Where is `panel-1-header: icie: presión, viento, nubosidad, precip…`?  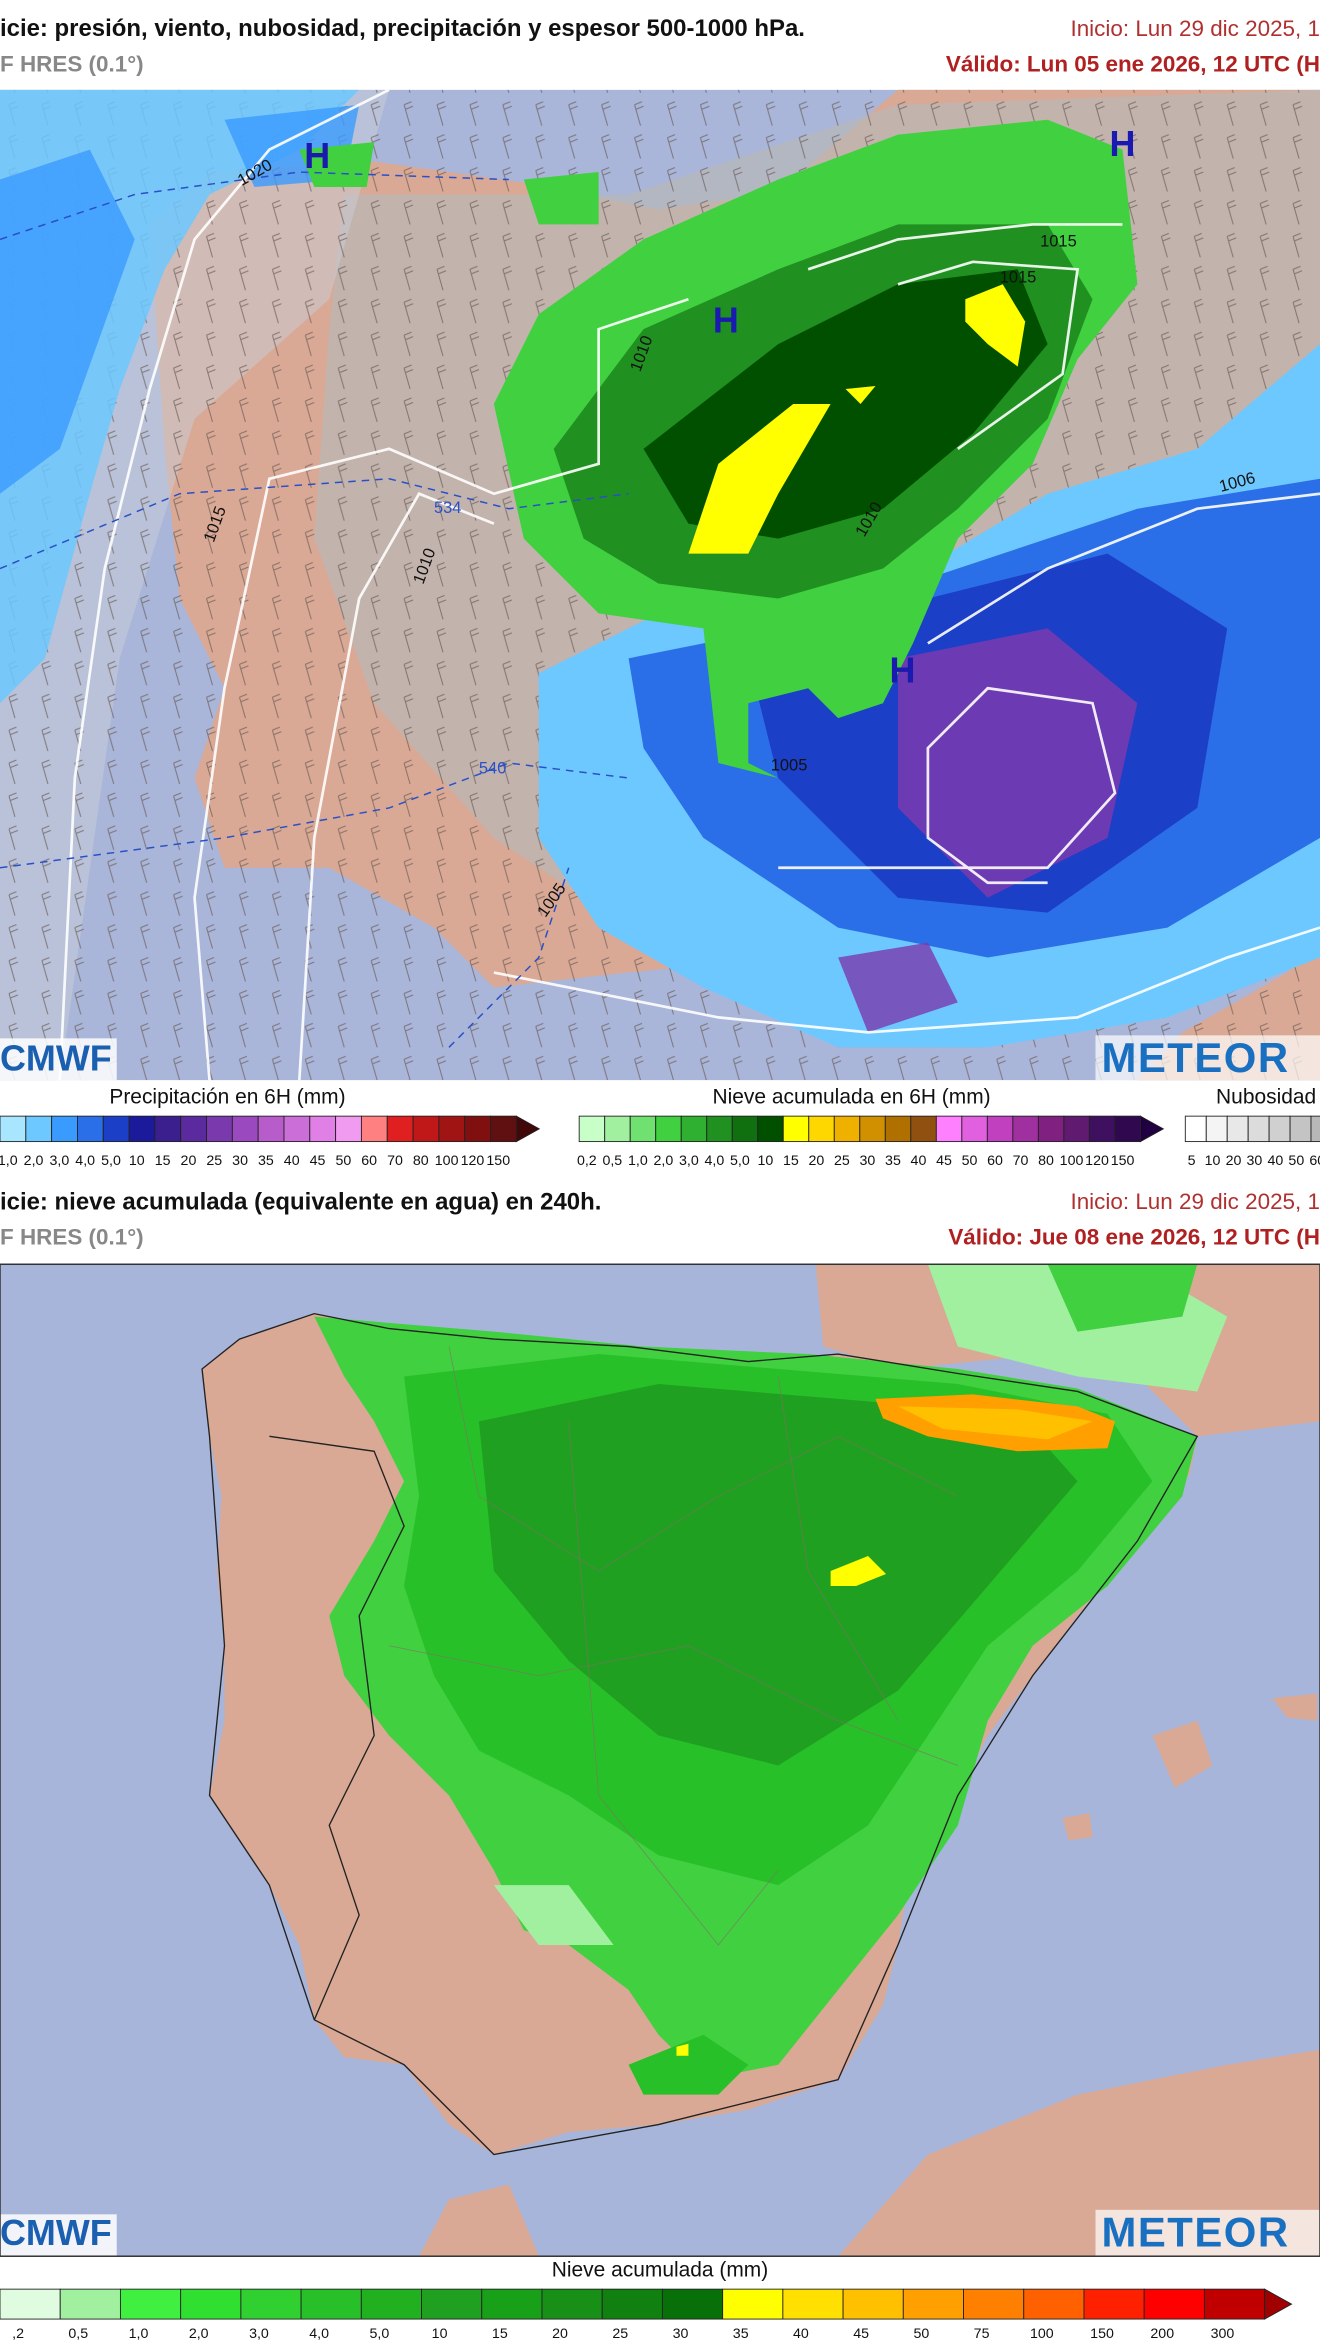
panel-1-header: icie: presión, viento, nubosidad, precip… is located at coordinates (660, 45).